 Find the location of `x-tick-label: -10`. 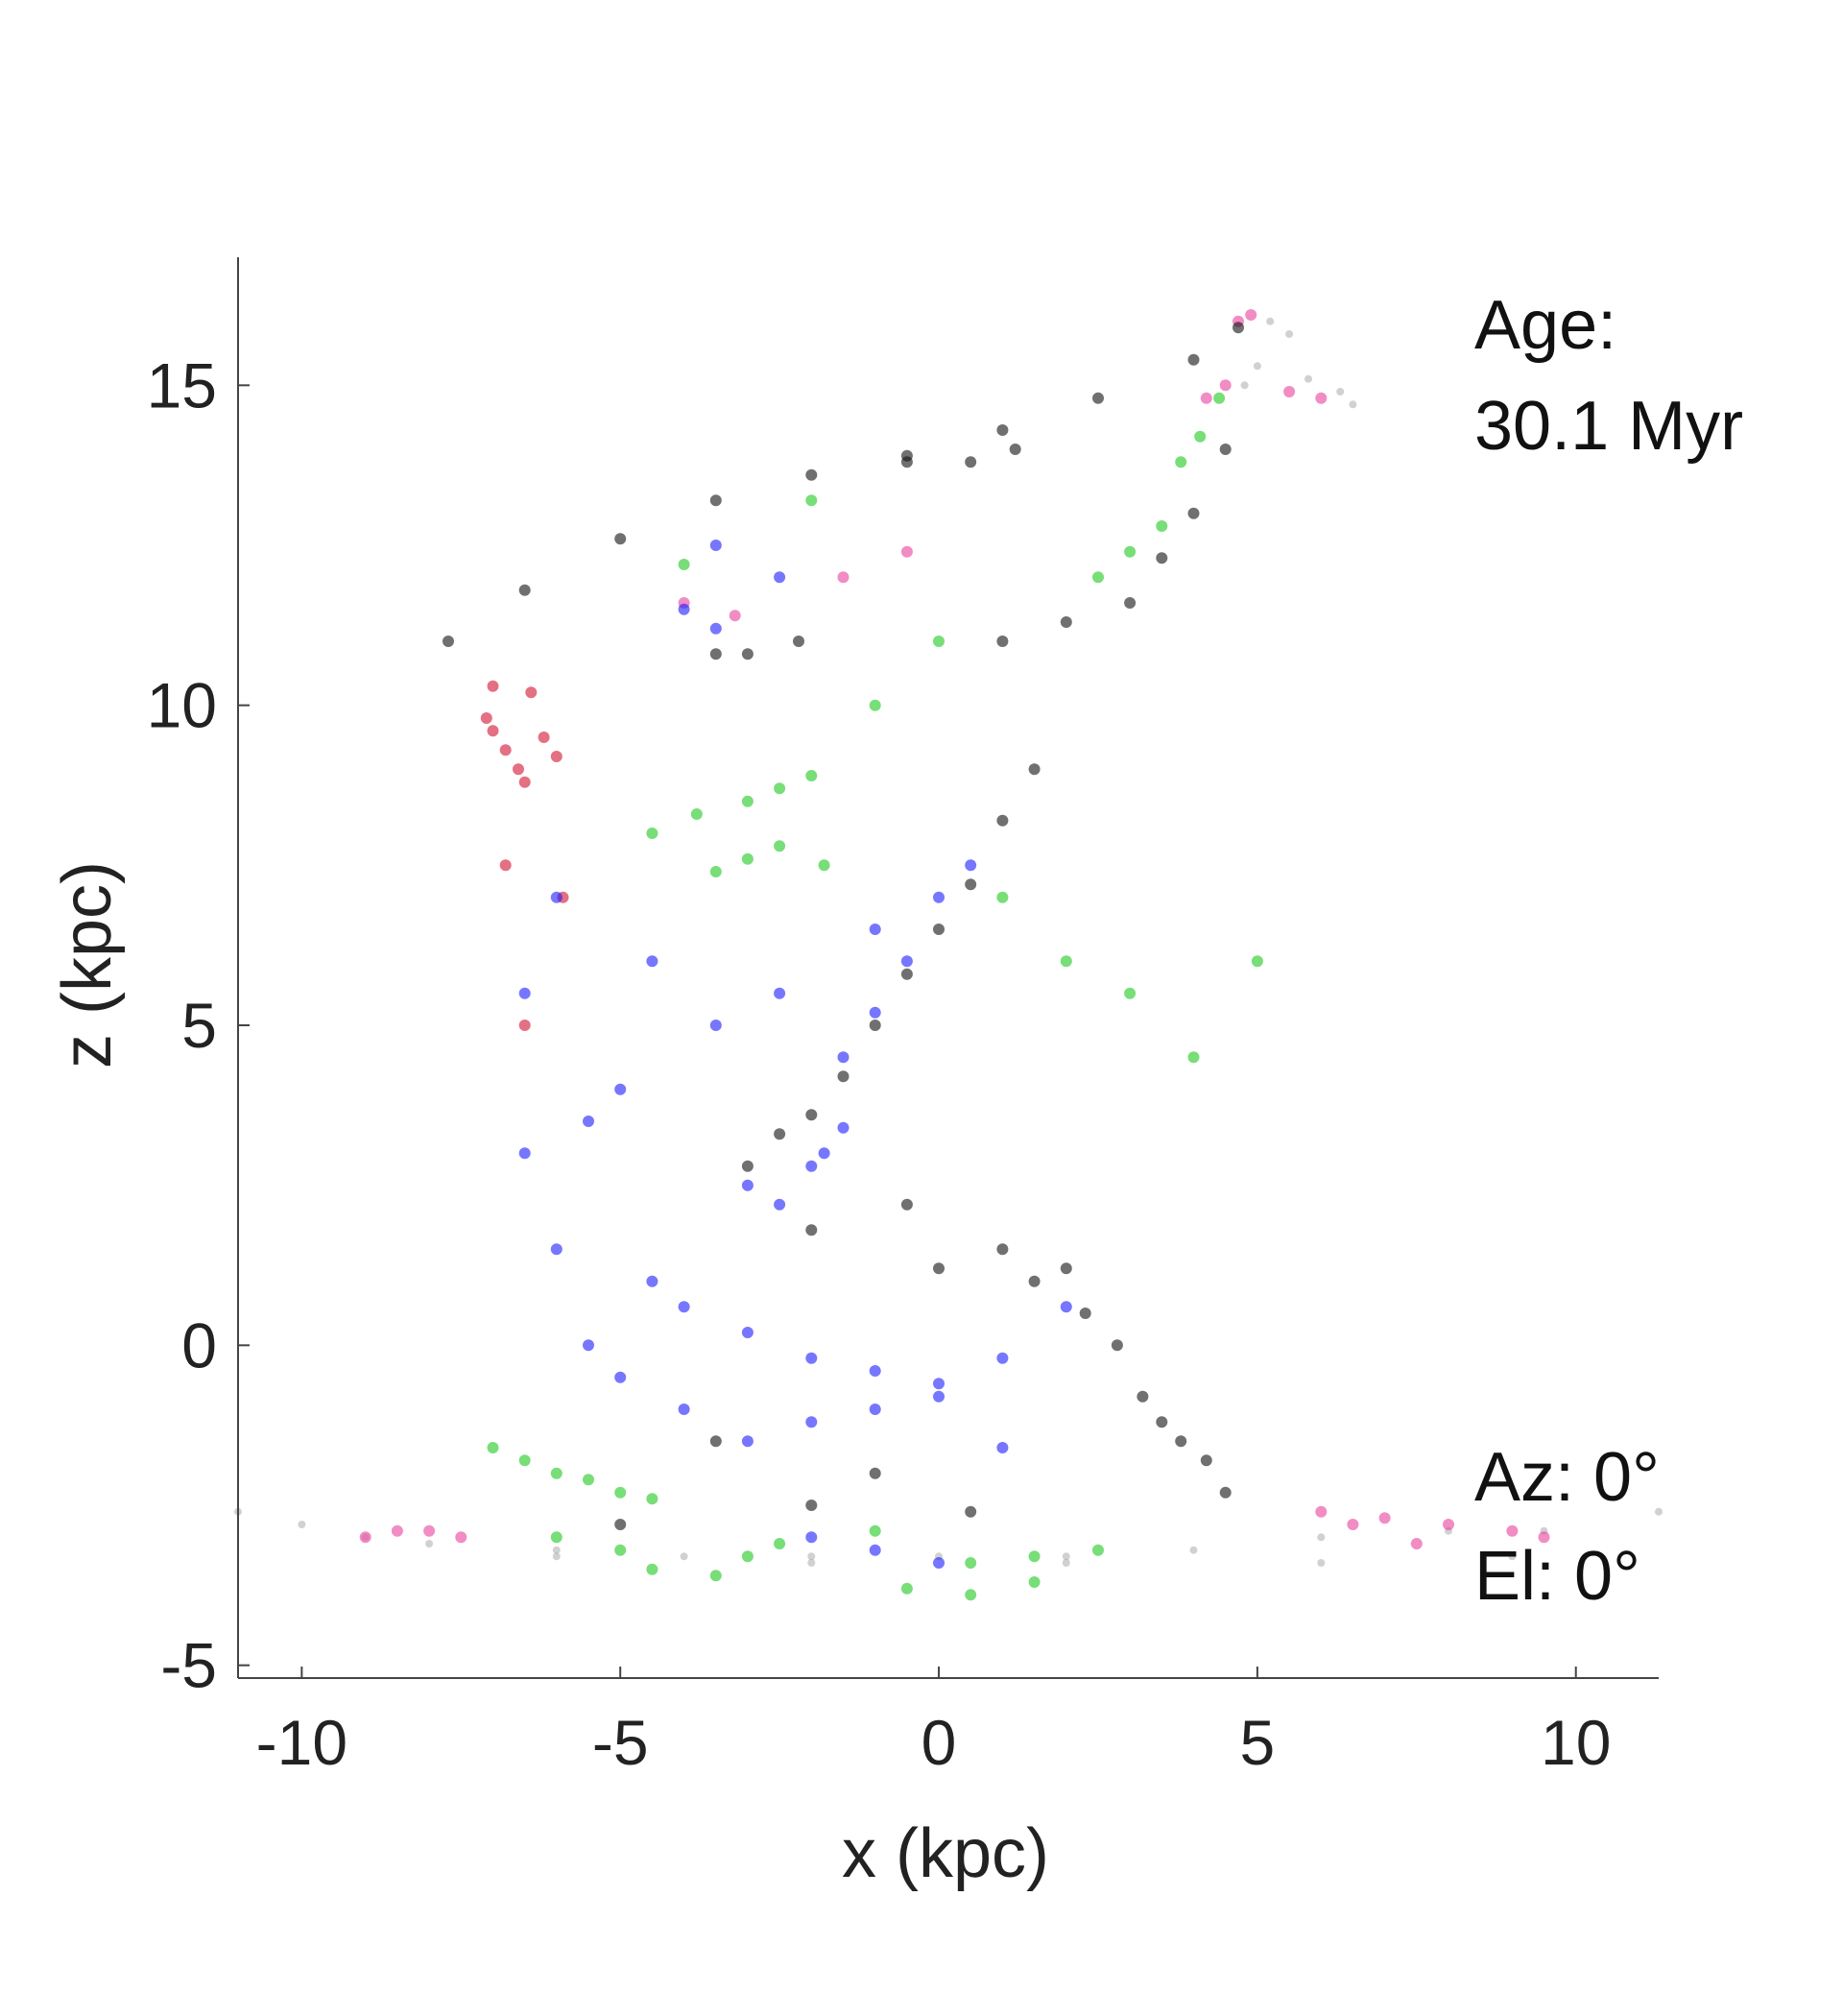

x-tick-label: -10 is located at coordinates (301, 1742).